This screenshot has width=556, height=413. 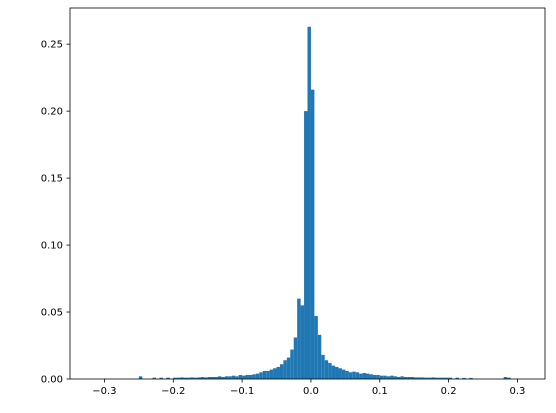 I want to click on x-tick-label: −0.3, so click(x=104, y=391).